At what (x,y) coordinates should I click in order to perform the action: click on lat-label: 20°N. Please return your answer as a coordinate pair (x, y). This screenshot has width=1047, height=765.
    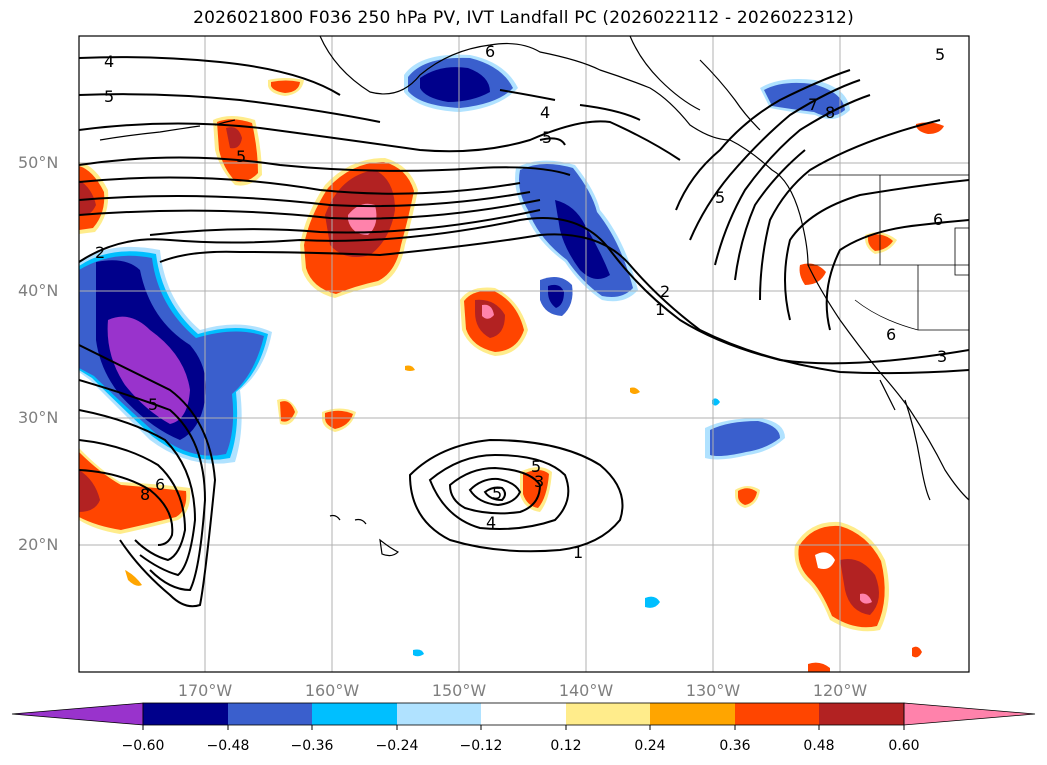
    Looking at the image, I should click on (38, 544).